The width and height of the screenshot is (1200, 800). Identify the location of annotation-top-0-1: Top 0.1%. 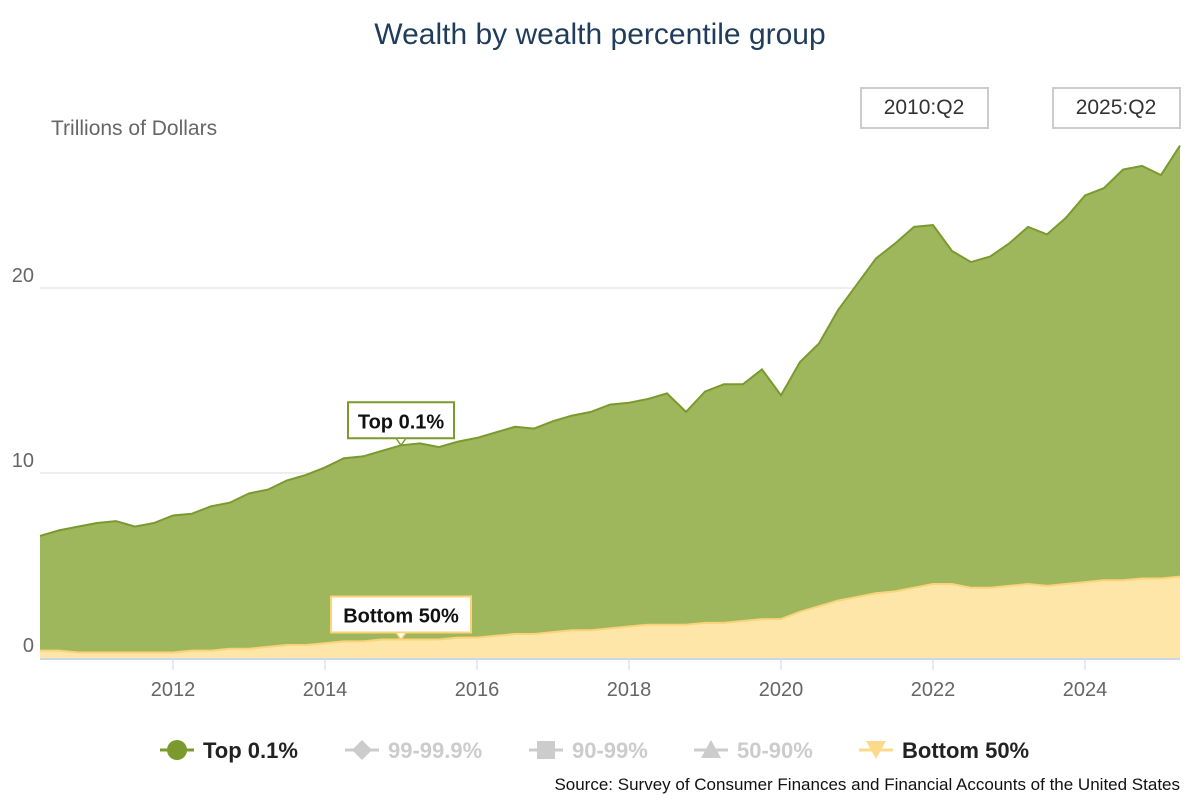
(401, 424).